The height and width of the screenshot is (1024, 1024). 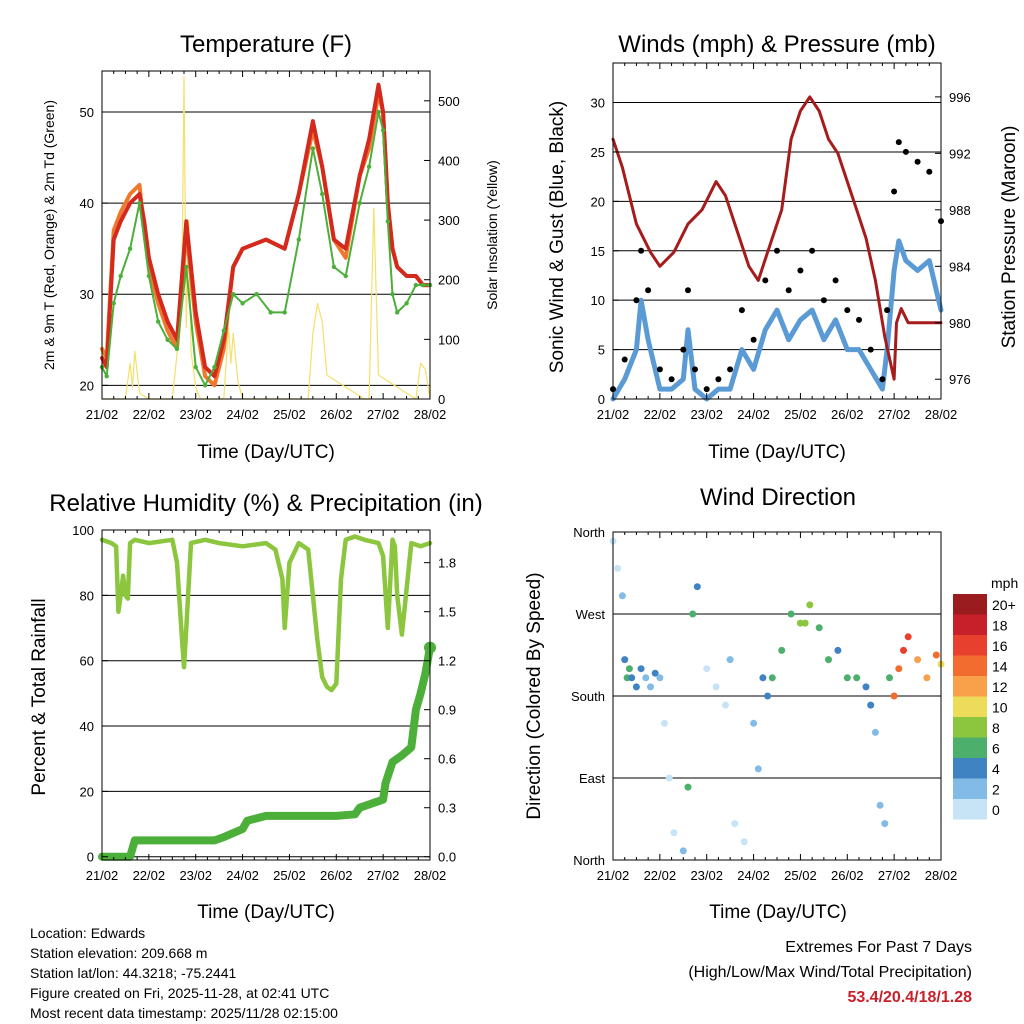 I want to click on pressure-line, so click(x=777, y=238).